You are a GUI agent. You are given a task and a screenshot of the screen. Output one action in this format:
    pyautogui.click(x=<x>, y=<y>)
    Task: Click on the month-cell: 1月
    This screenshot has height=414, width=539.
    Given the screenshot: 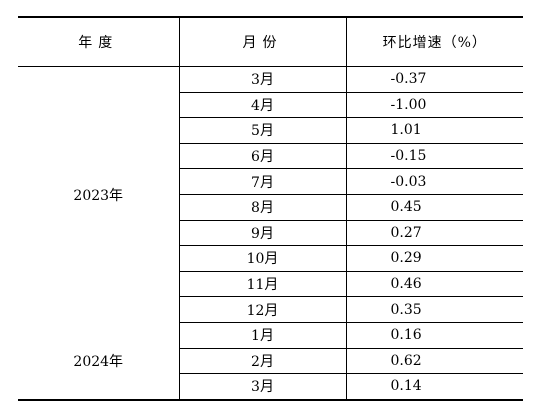 What is the action you would take?
    pyautogui.click(x=263, y=335)
    